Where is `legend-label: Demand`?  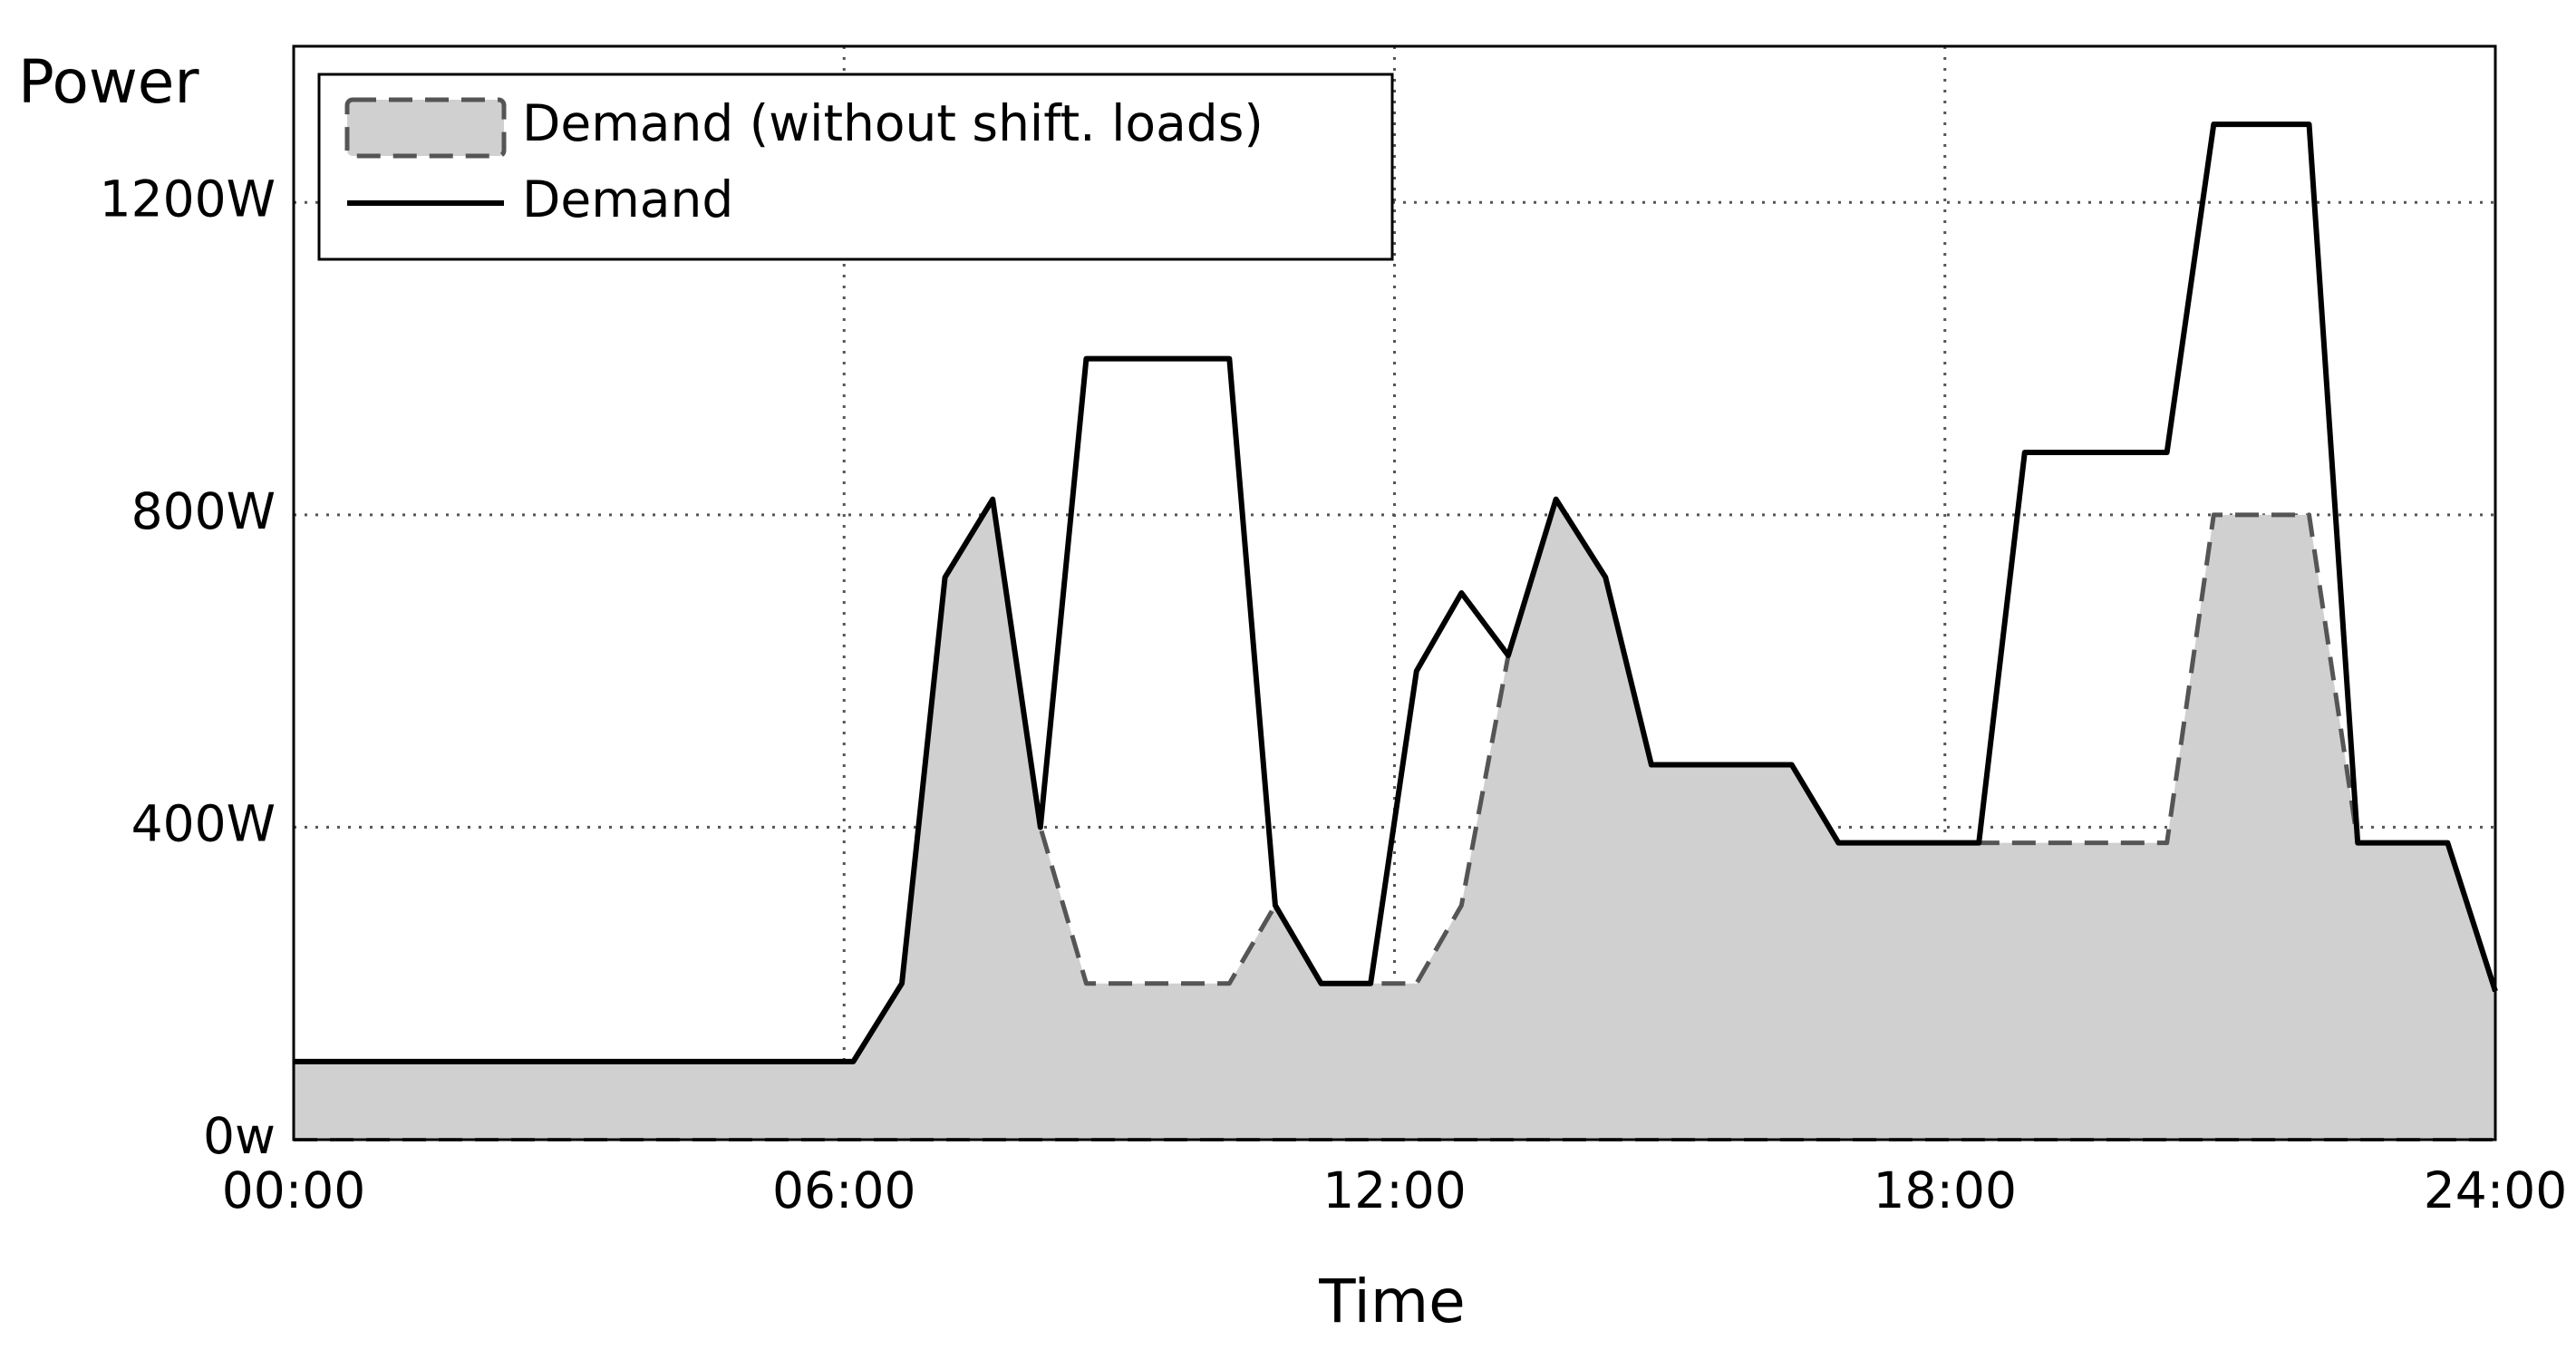 legend-label: Demand is located at coordinates (627, 199).